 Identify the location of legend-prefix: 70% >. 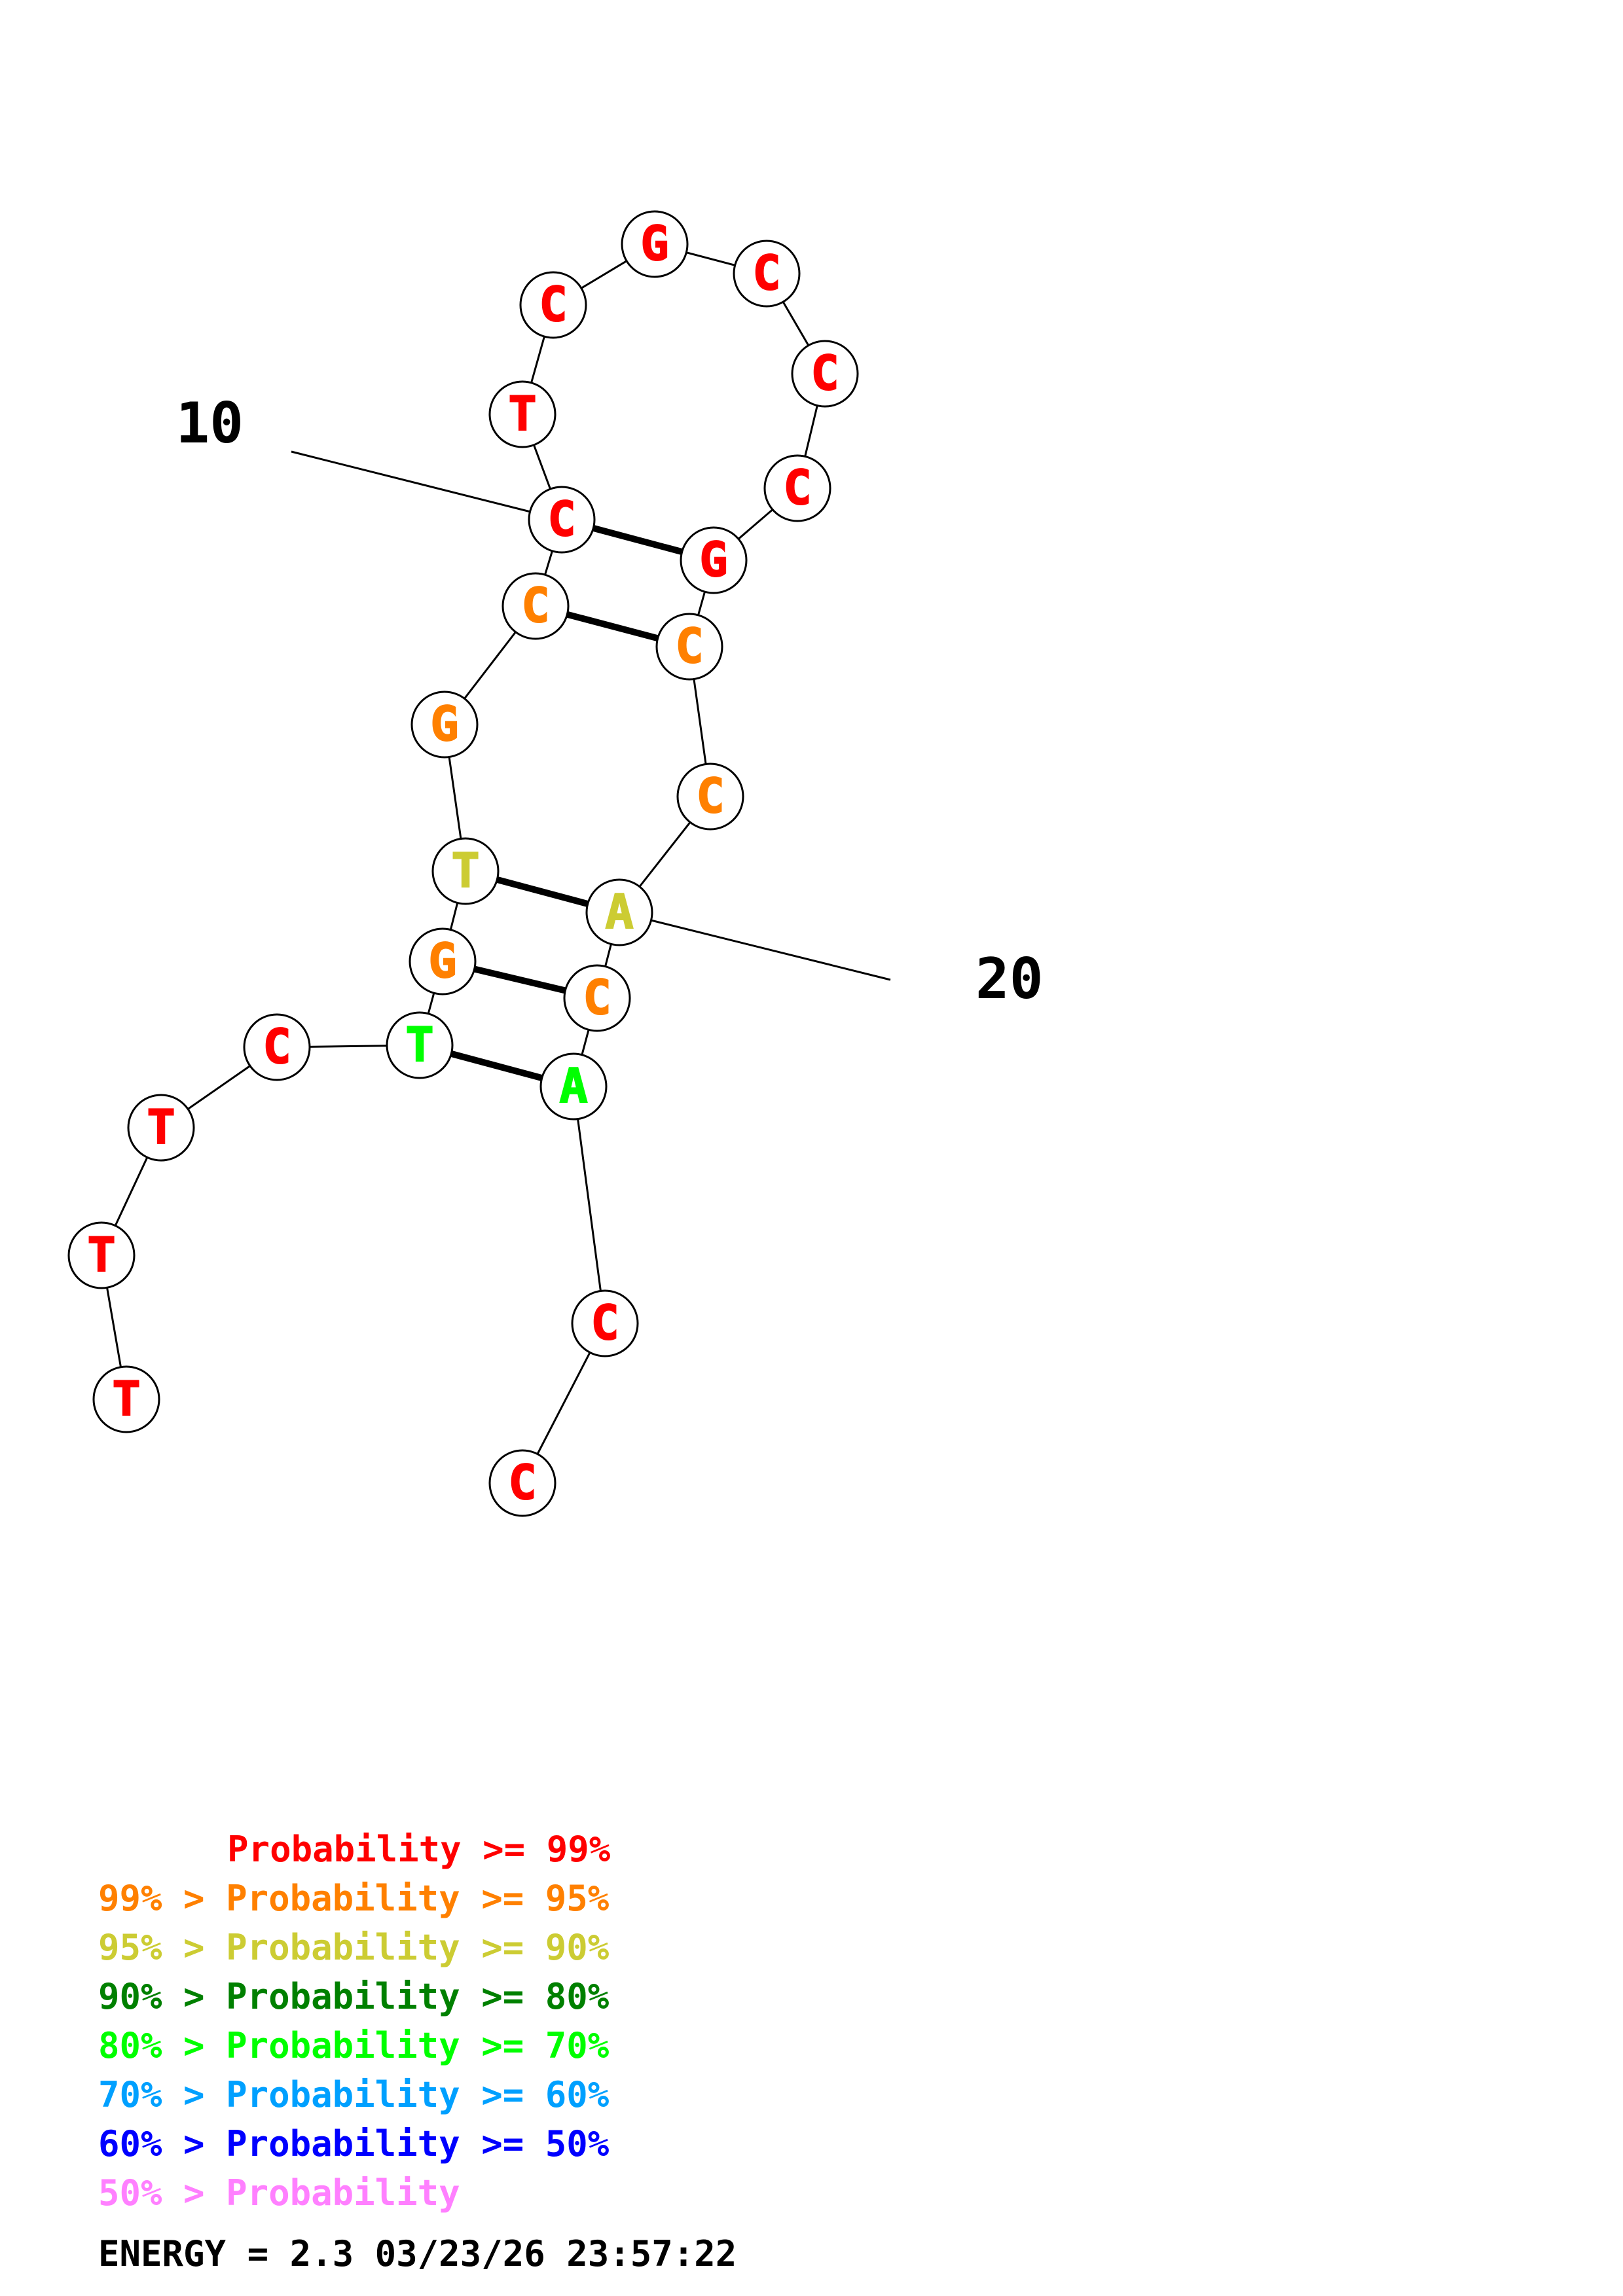
(162, 2094).